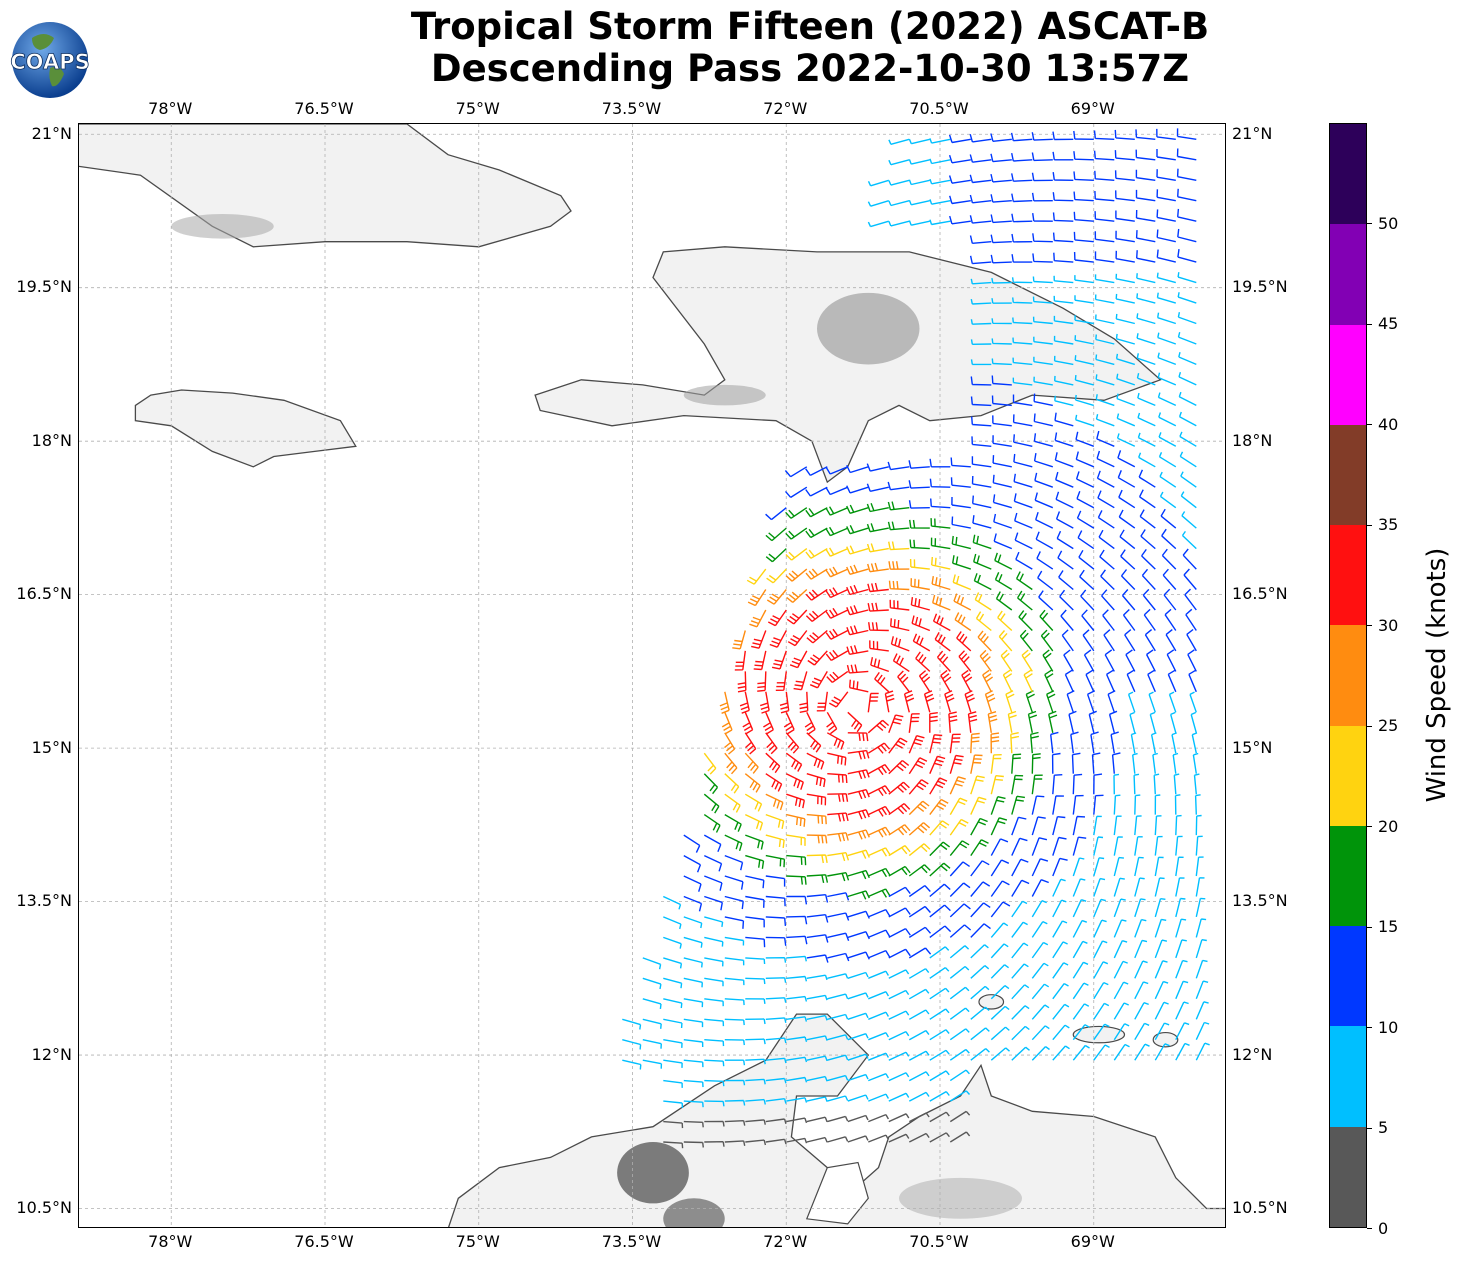  What do you see at coordinates (50, 60) in the screenshot?
I see `coaps-logo: COAPS` at bounding box center [50, 60].